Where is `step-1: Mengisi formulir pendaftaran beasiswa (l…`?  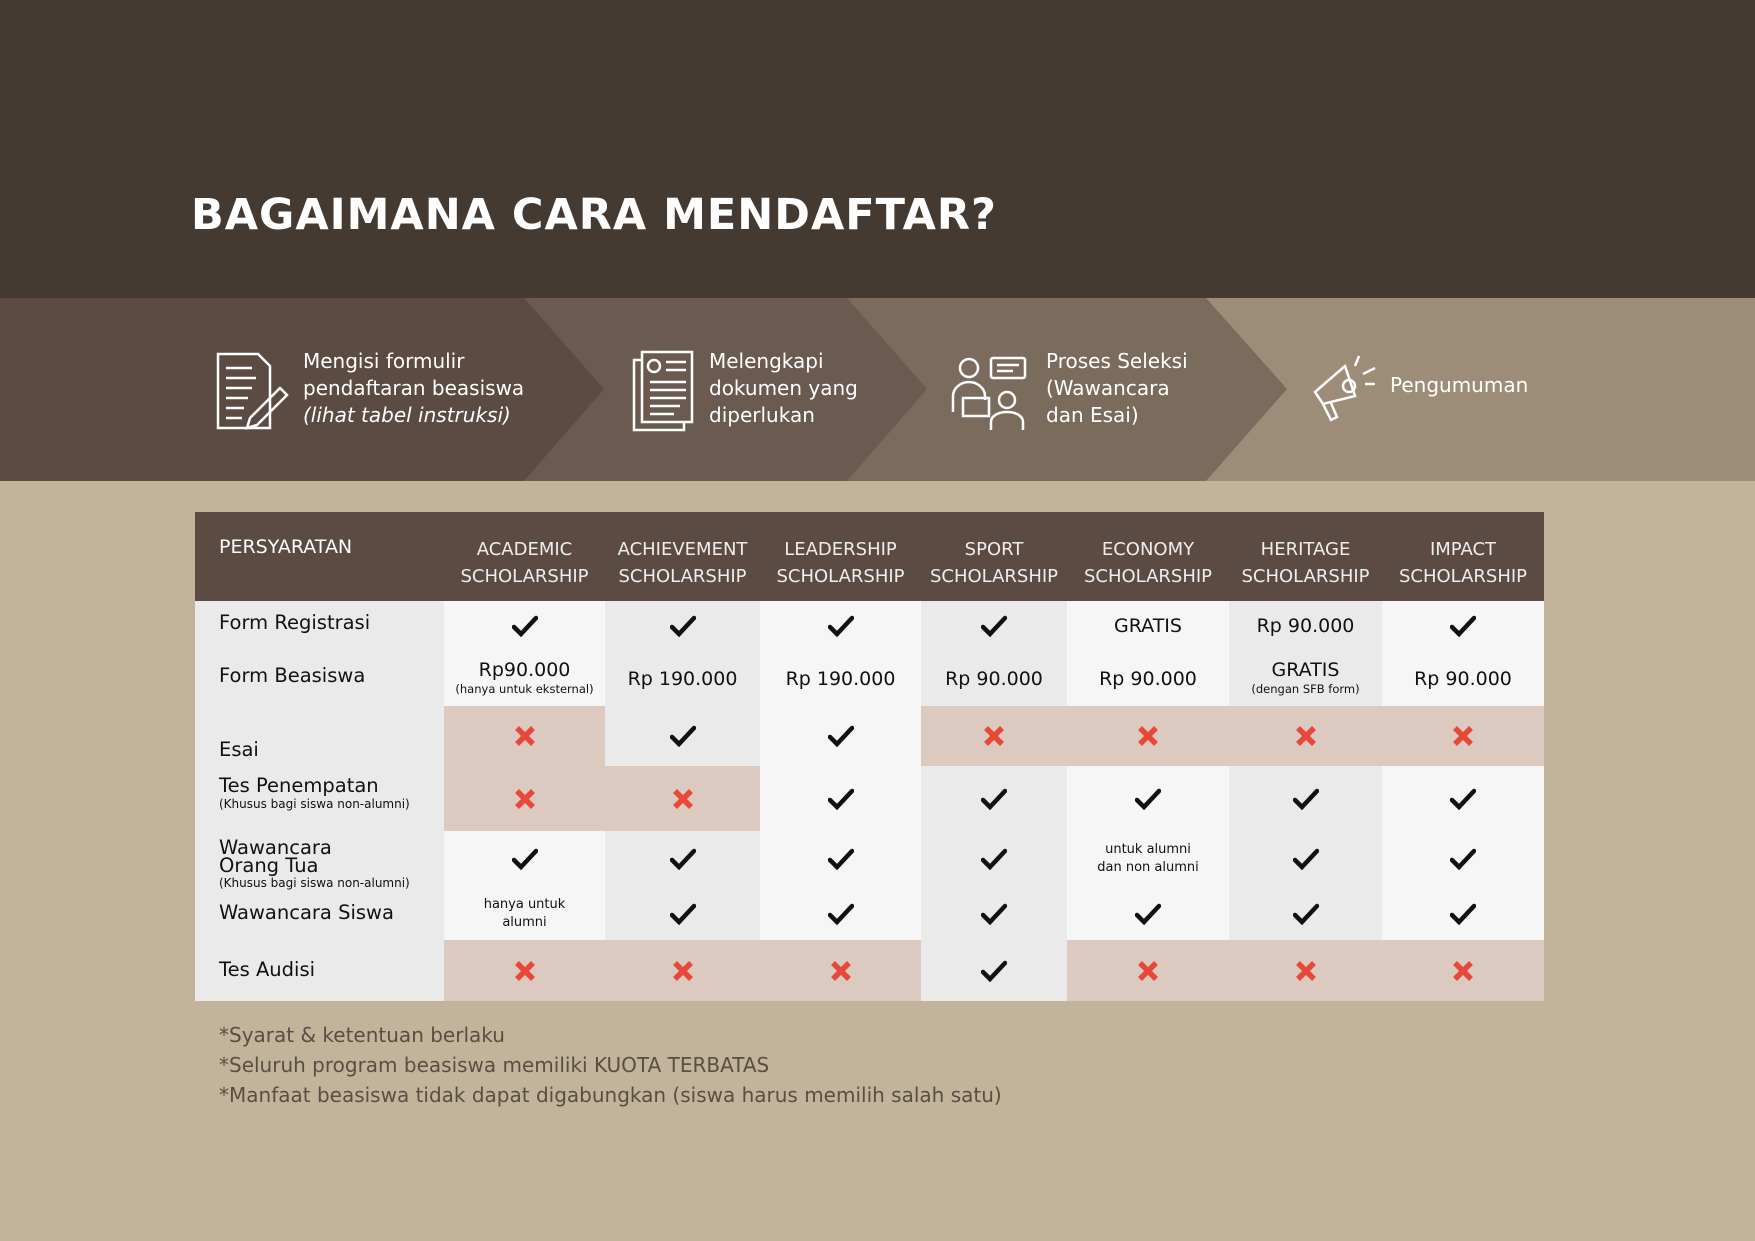 step-1: Mengisi formulir pendaftaran beasiswa (l… is located at coordinates (413, 388).